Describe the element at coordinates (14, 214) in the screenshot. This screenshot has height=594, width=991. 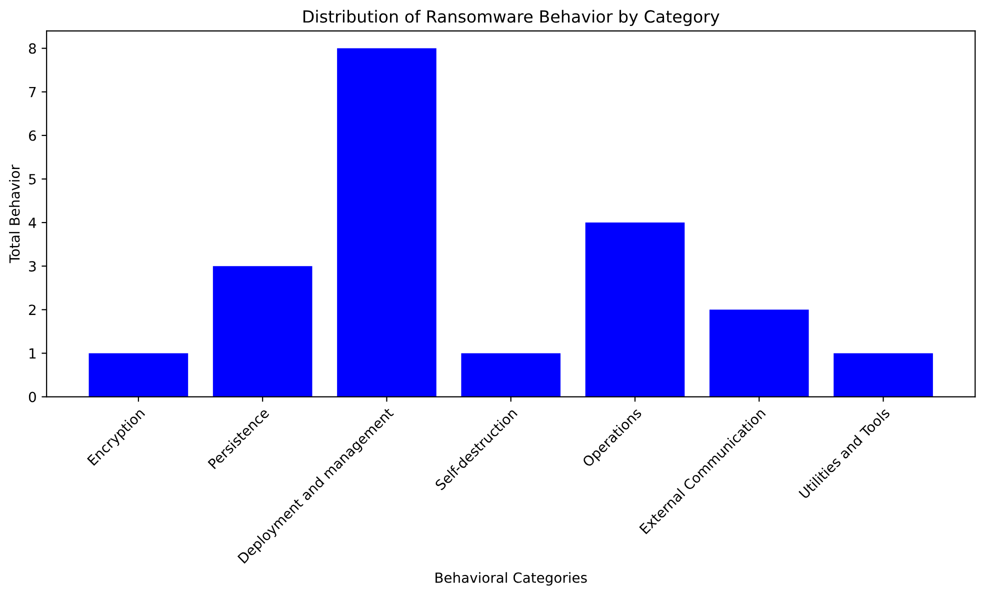
I see `y-axis-title: Total Behavior` at that location.